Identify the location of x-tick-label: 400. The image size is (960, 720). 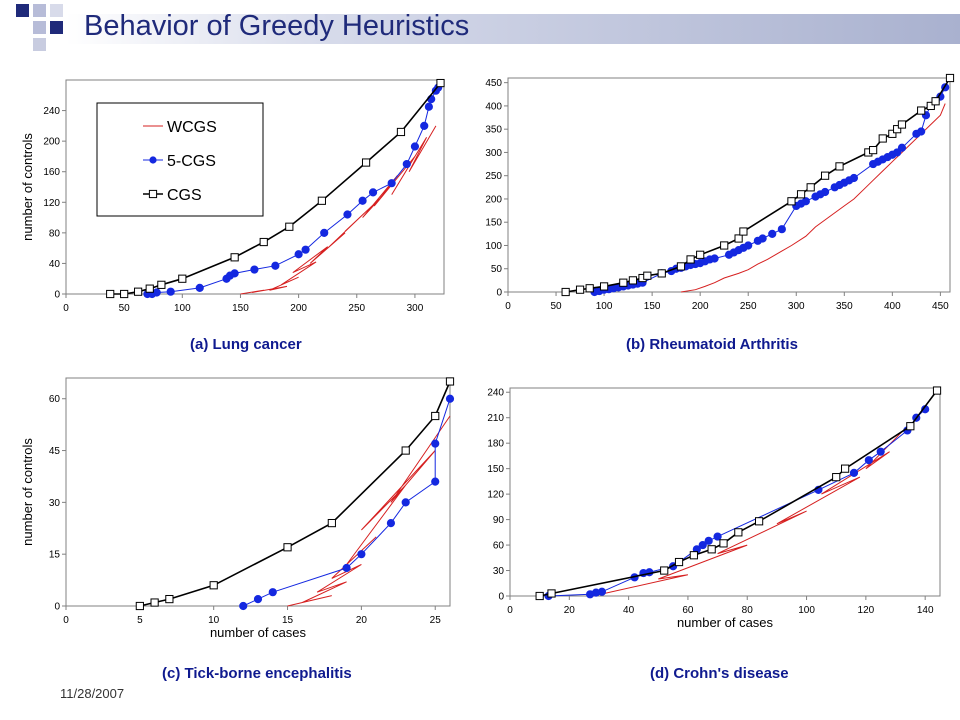
(892, 306).